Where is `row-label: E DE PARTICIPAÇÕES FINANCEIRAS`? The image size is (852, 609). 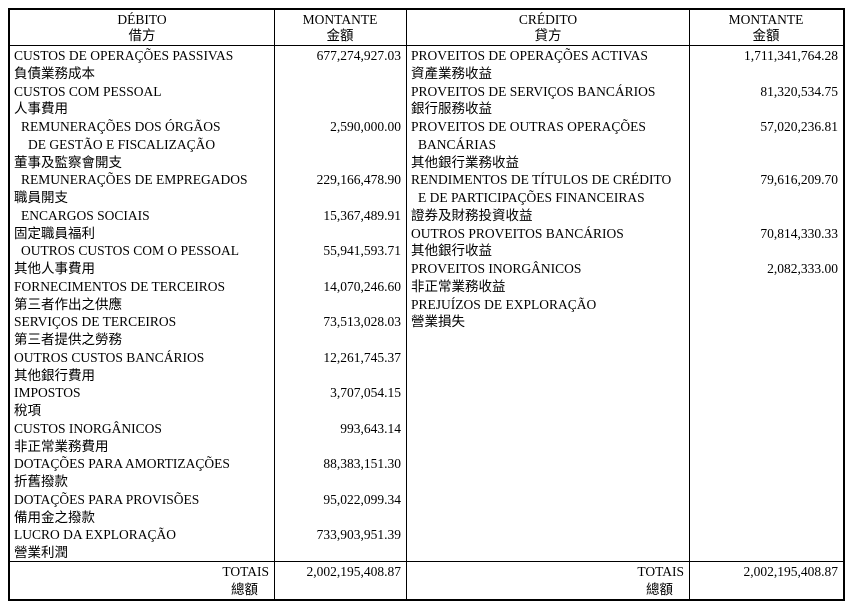 row-label: E DE PARTICIPAÇÕES FINANCEIRAS is located at coordinates (531, 197).